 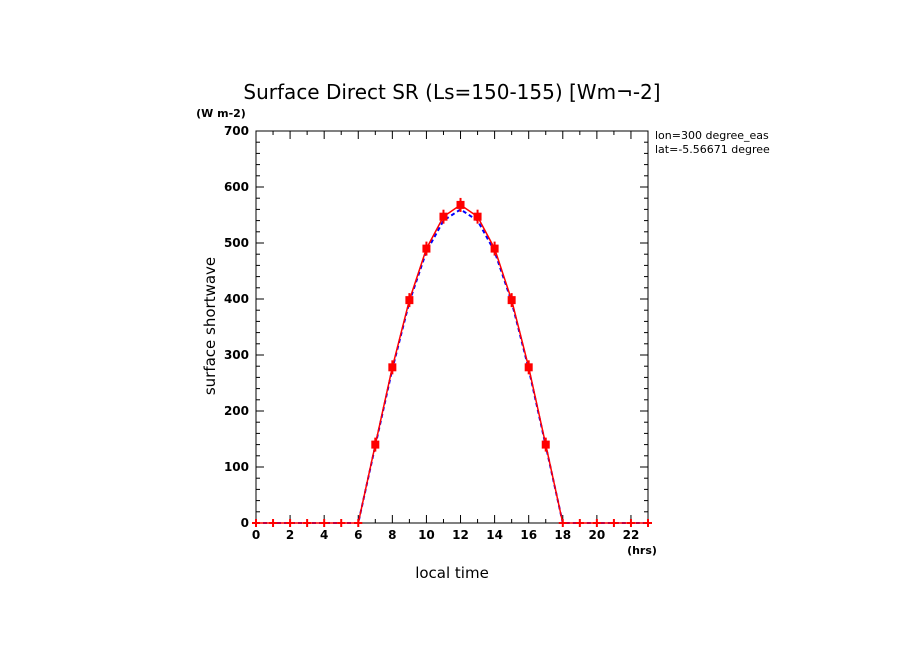 What do you see at coordinates (494, 535) in the screenshot?
I see `x-tick-label: 14` at bounding box center [494, 535].